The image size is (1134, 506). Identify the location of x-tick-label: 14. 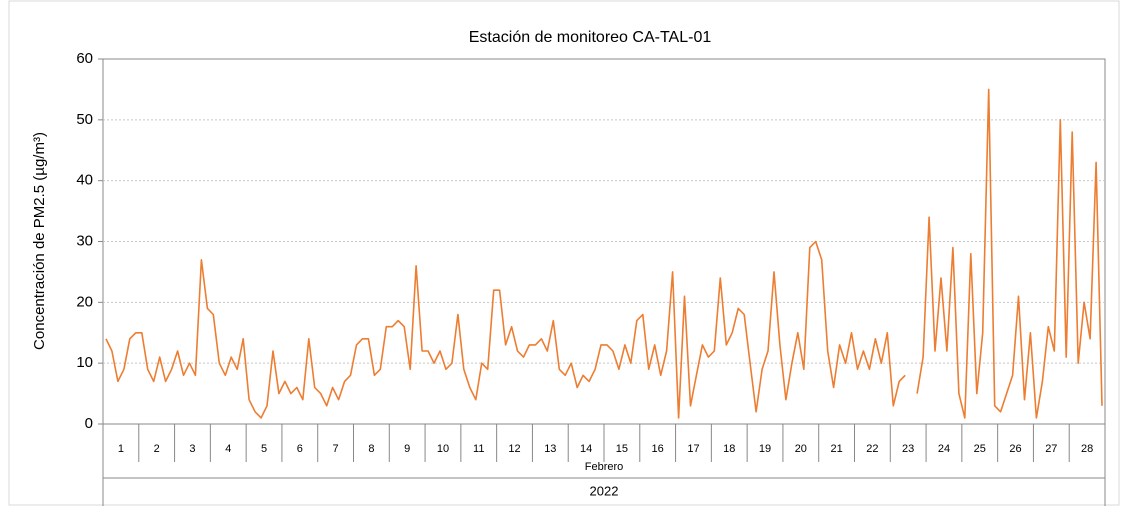
(586, 449).